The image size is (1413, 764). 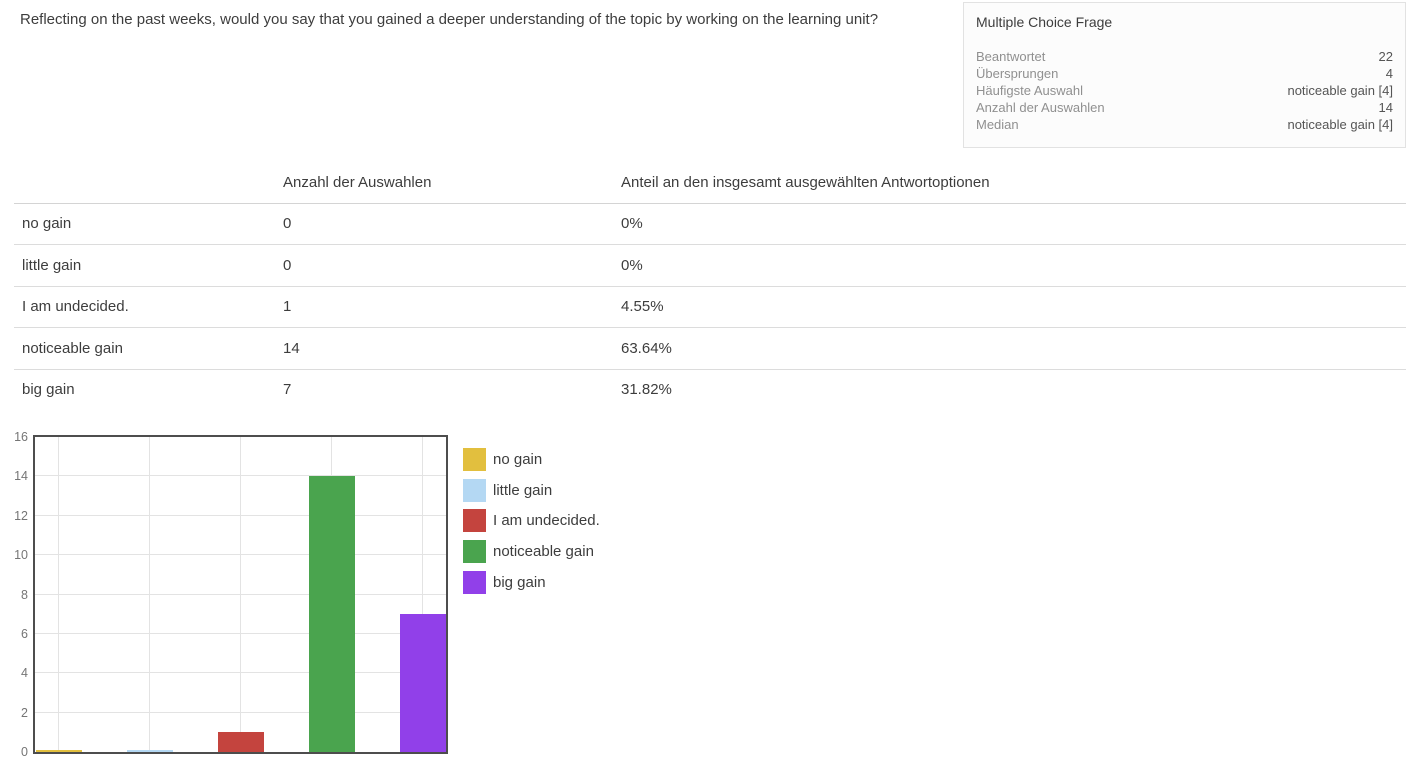 I want to click on table-row: little gain 0 0%, so click(x=710, y=265).